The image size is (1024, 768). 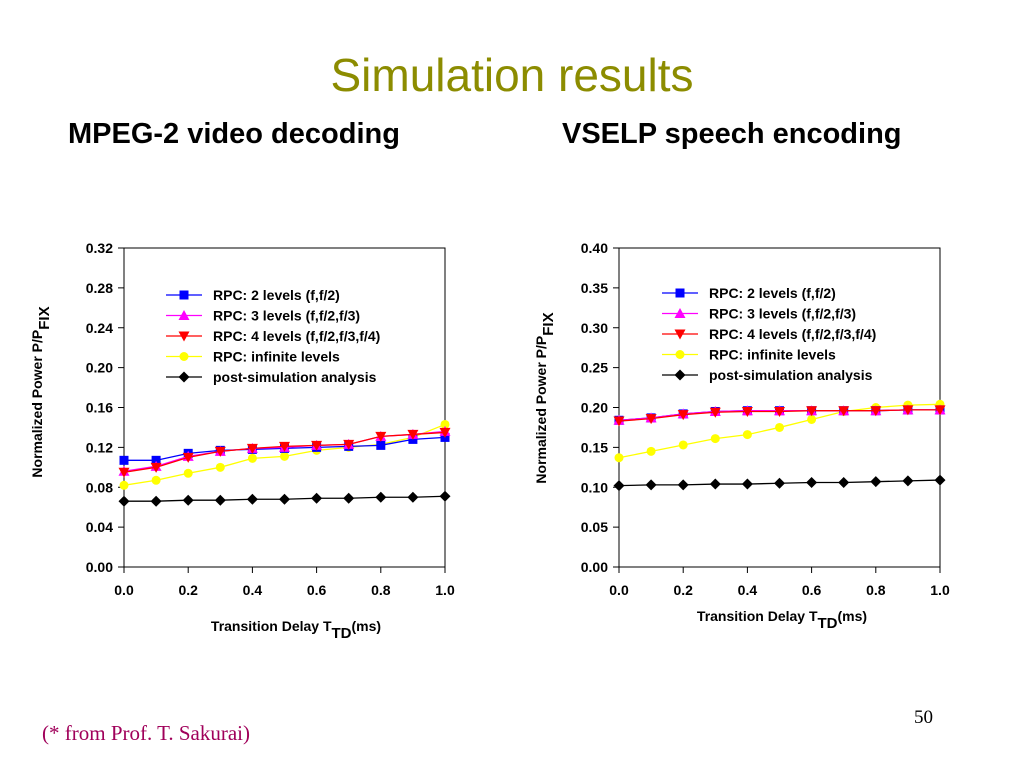 What do you see at coordinates (99, 447) in the screenshot?
I see `y-tick-label: 0.12` at bounding box center [99, 447].